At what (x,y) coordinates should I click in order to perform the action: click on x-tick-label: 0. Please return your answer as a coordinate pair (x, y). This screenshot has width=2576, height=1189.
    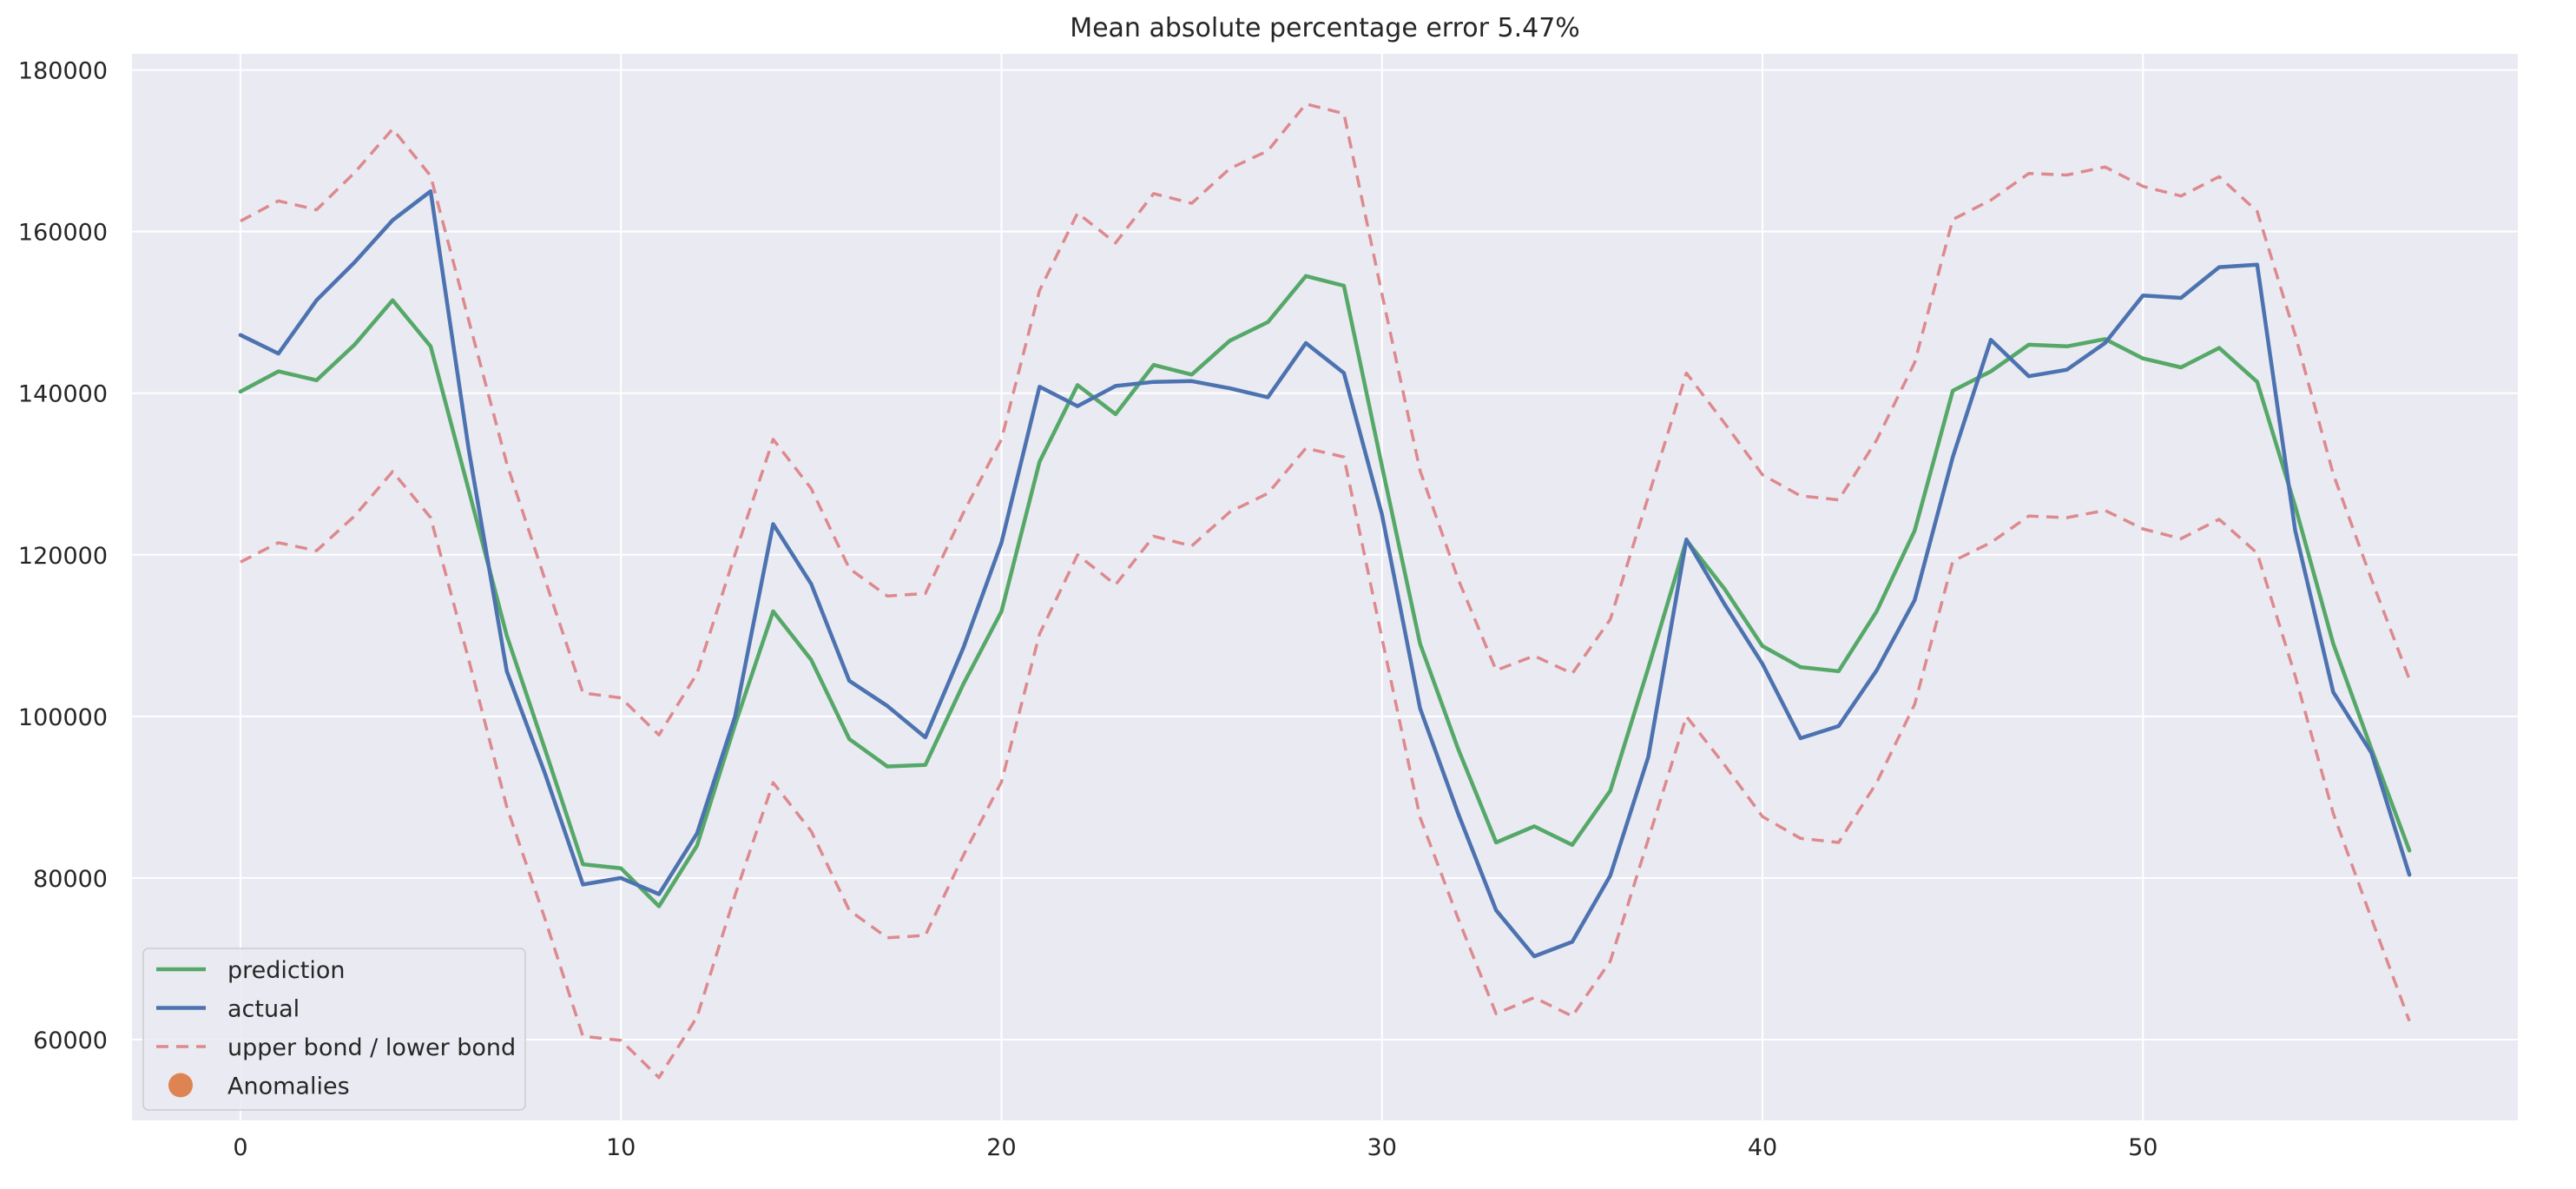
    Looking at the image, I should click on (240, 1147).